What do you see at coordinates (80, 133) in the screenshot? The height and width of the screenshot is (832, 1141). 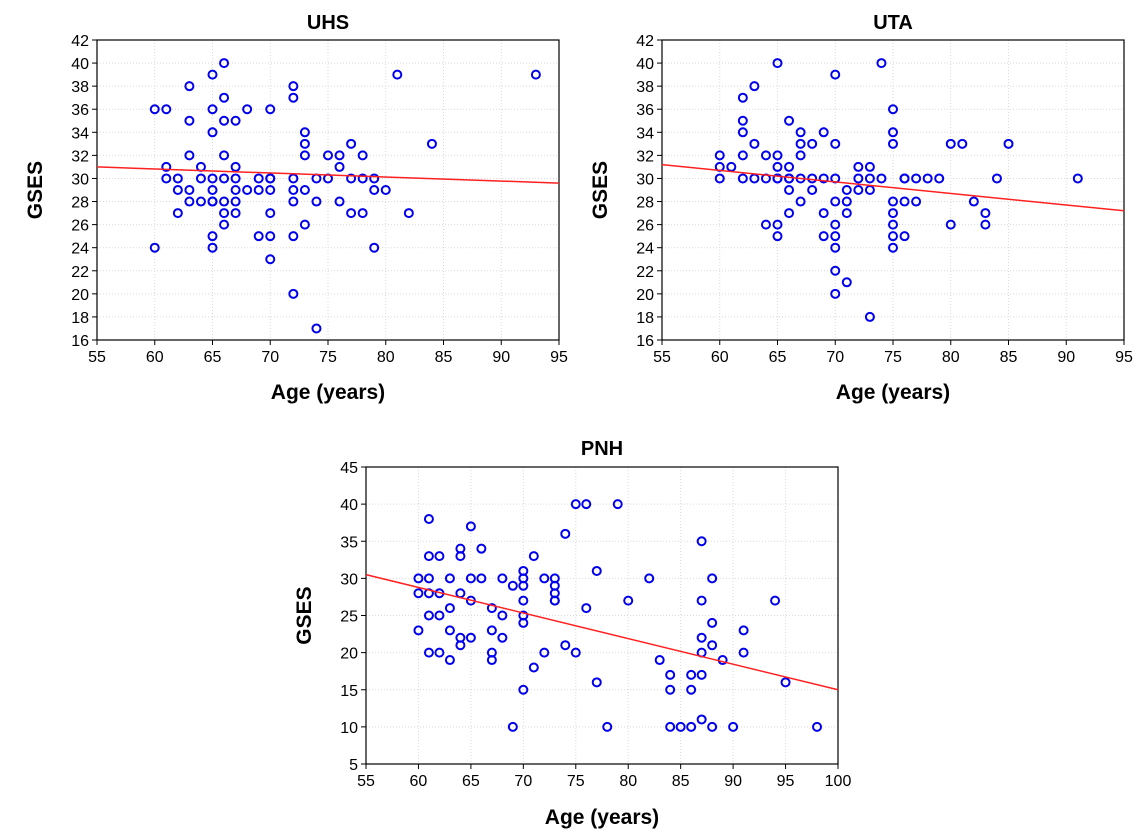 I see `y-tick-label: 34` at bounding box center [80, 133].